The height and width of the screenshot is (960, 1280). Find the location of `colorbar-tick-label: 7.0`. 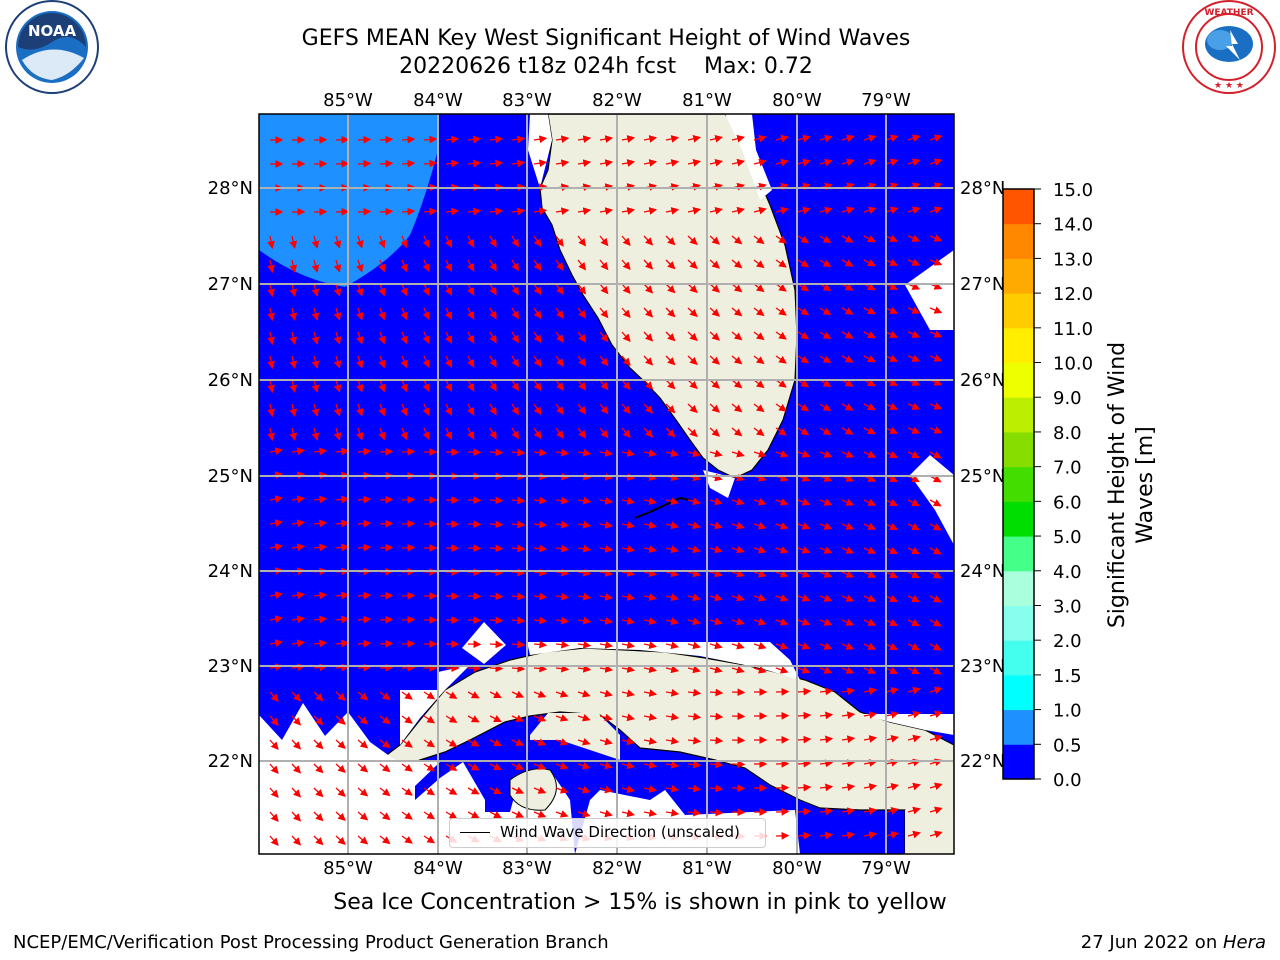

colorbar-tick-label: 7.0 is located at coordinates (1067, 468).